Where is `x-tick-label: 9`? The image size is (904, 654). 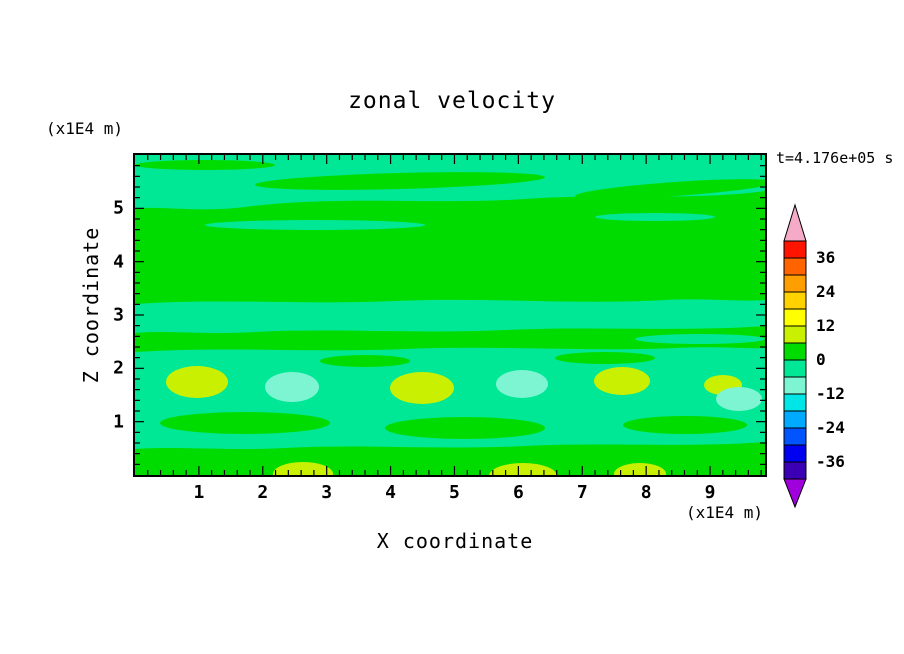
x-tick-label: 9 is located at coordinates (710, 492).